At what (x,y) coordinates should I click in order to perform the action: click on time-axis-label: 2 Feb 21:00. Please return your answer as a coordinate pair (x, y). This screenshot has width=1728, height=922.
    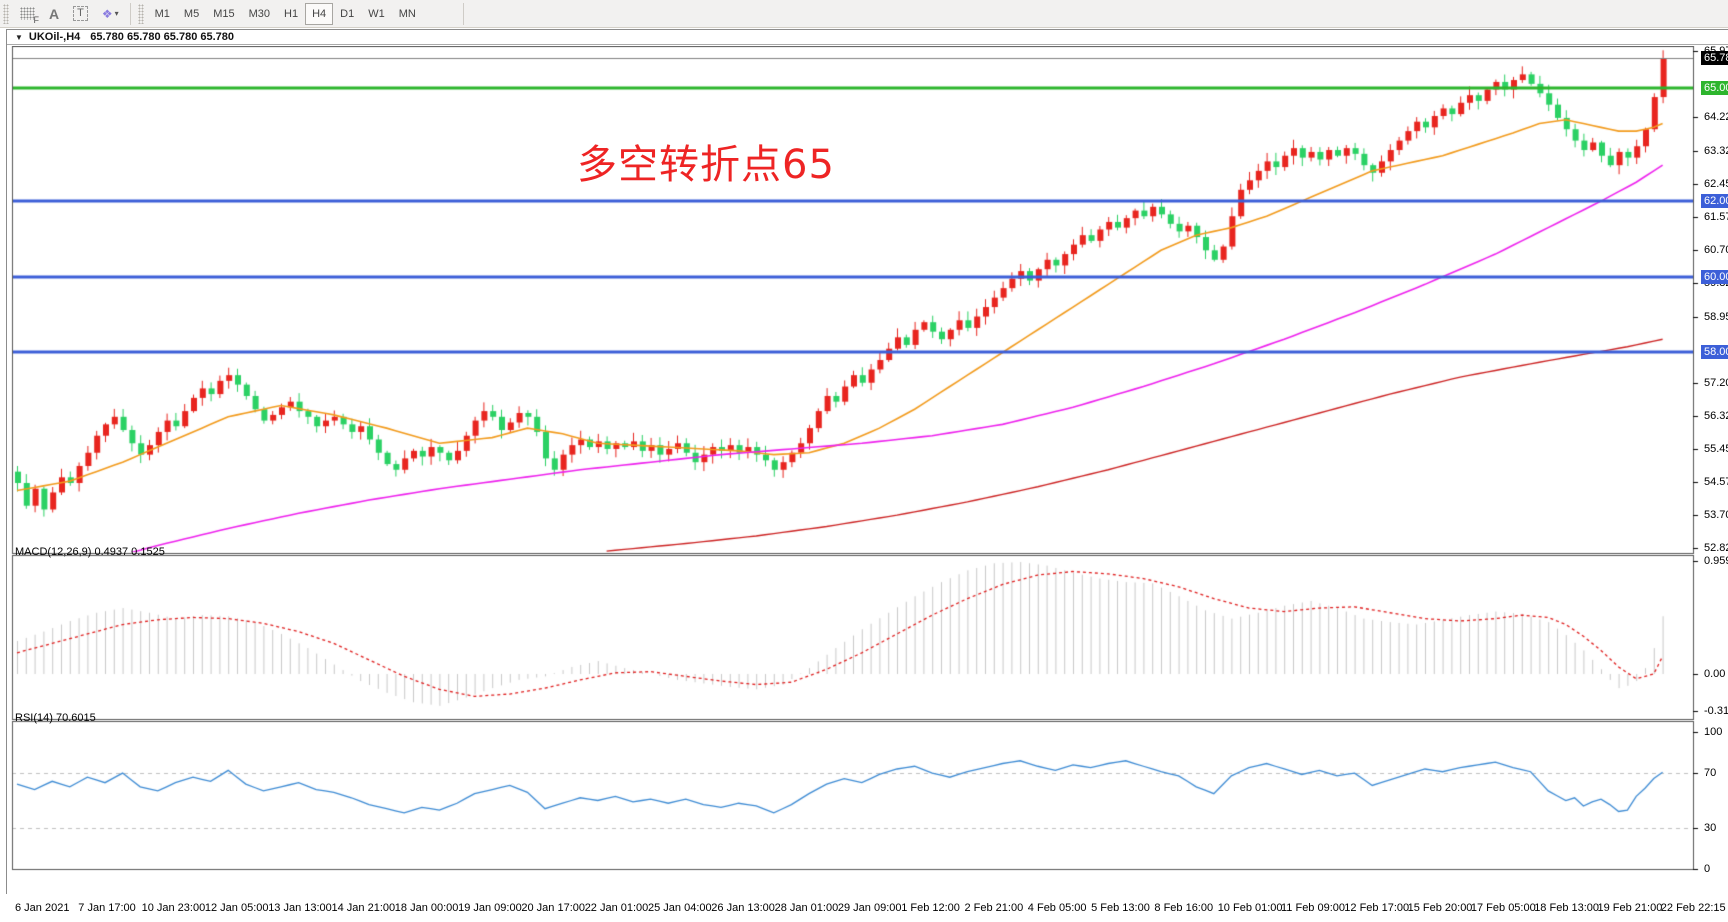
    Looking at the image, I should click on (994, 908).